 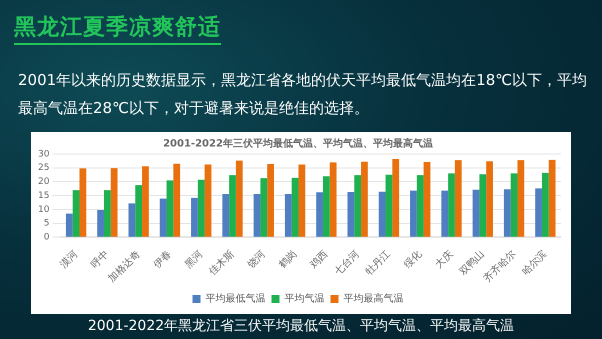 What do you see at coordinates (256, 260) in the screenshot?
I see `x-tick-label: 饶河` at bounding box center [256, 260].